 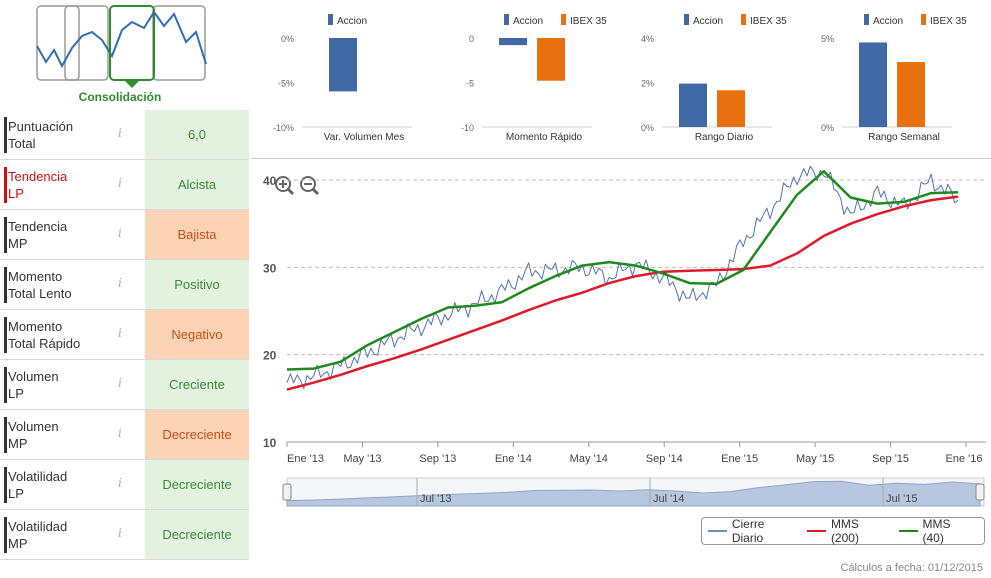 What do you see at coordinates (124, 235) in the screenshot?
I see `metric-row: Tendencia MP i Bajista` at bounding box center [124, 235].